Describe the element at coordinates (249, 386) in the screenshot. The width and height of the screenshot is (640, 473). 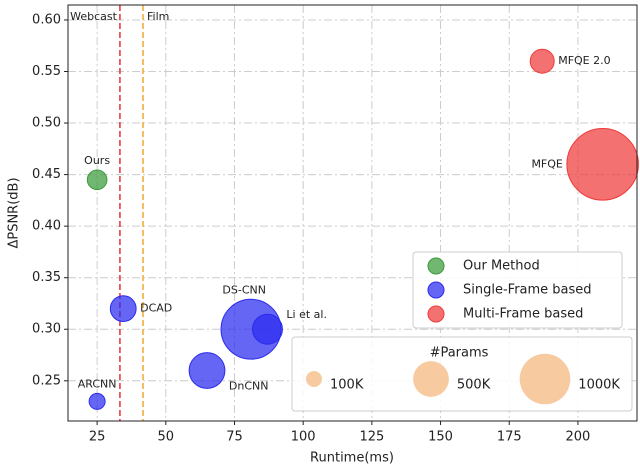
I see `bubble-label: DnCNN` at that location.